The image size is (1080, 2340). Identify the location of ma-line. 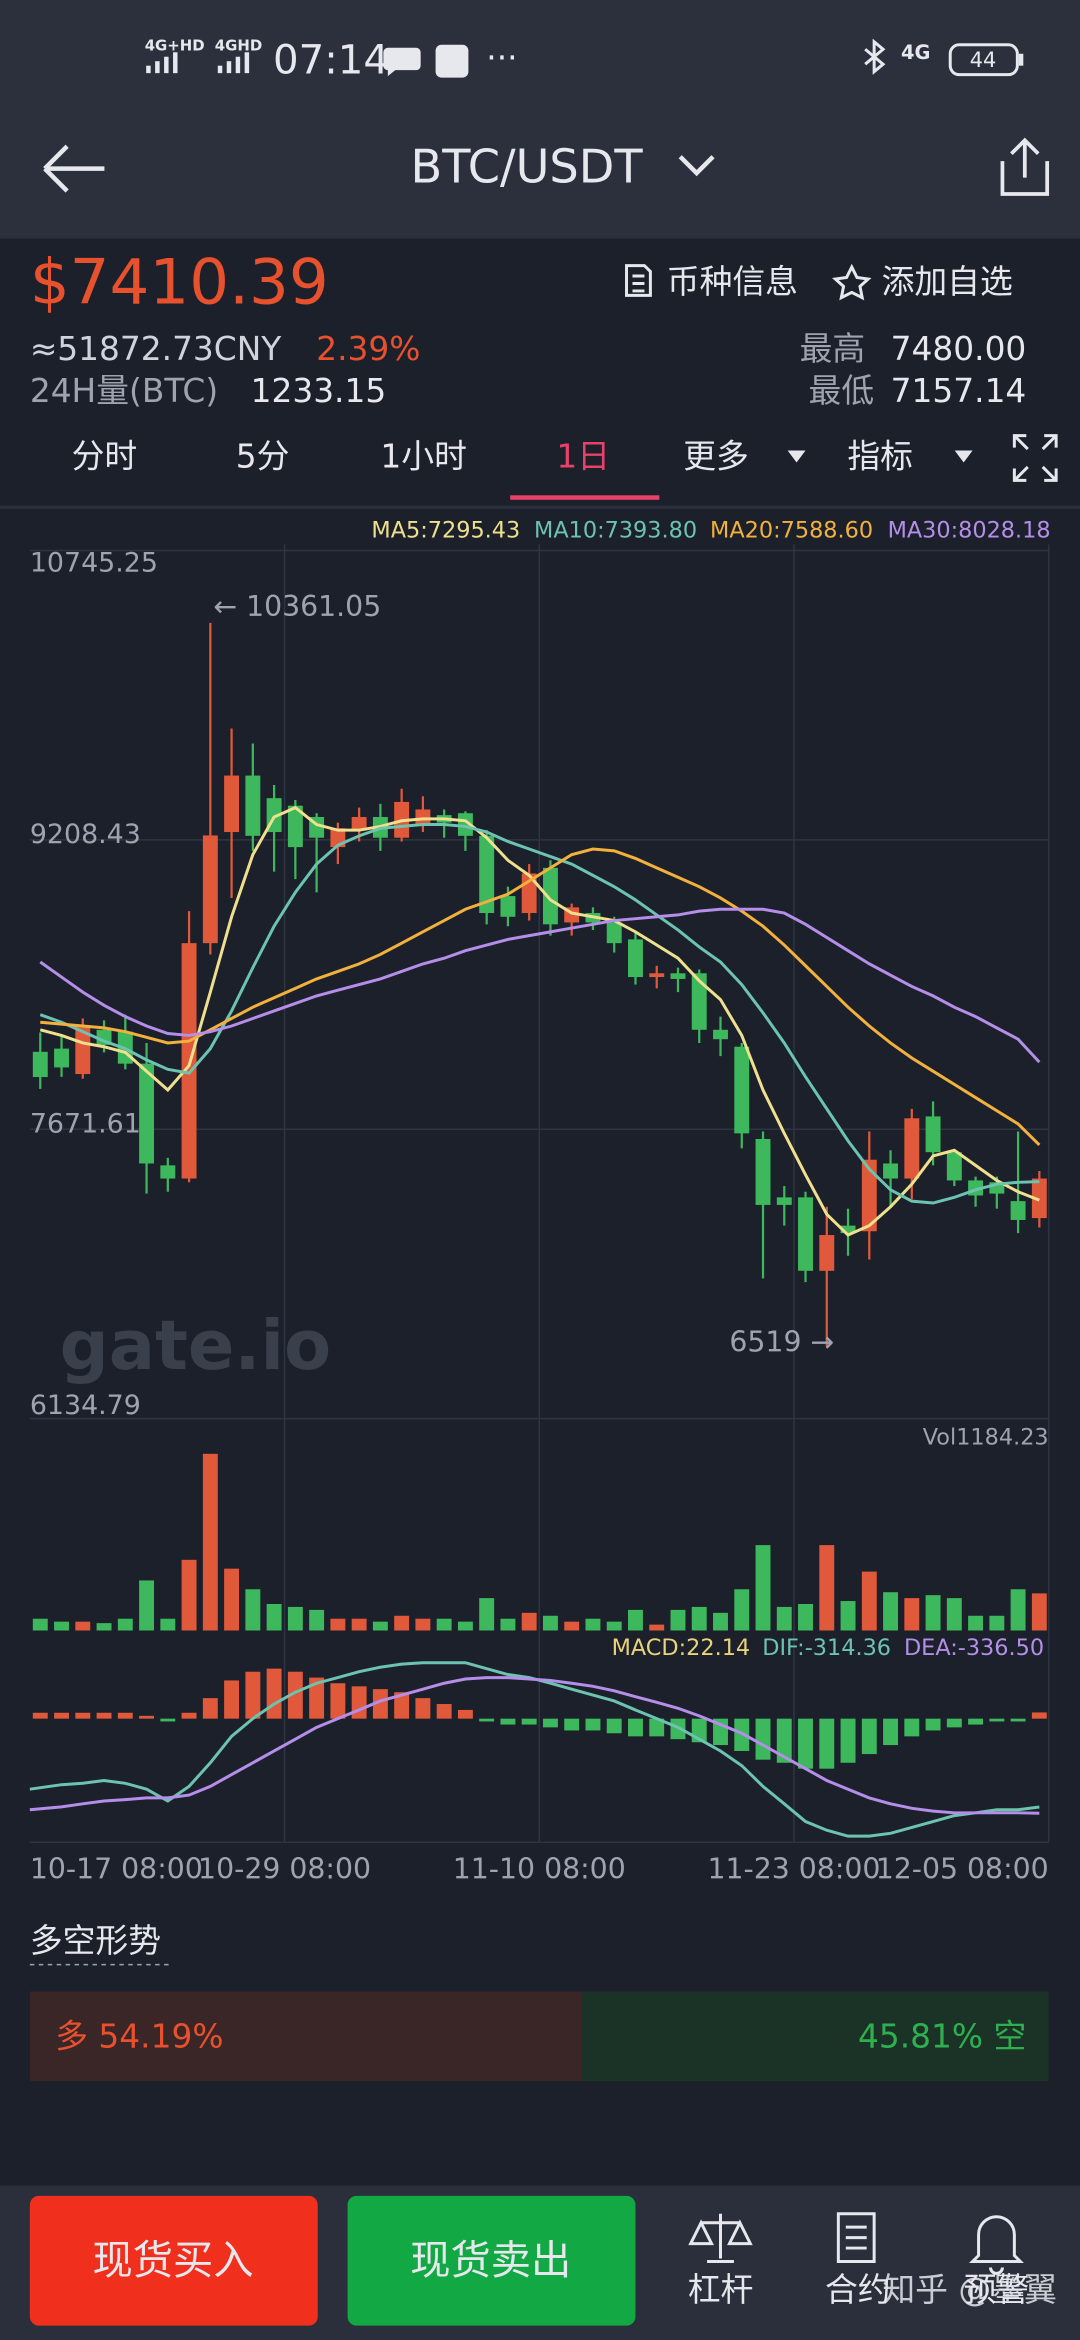
(540, 985).